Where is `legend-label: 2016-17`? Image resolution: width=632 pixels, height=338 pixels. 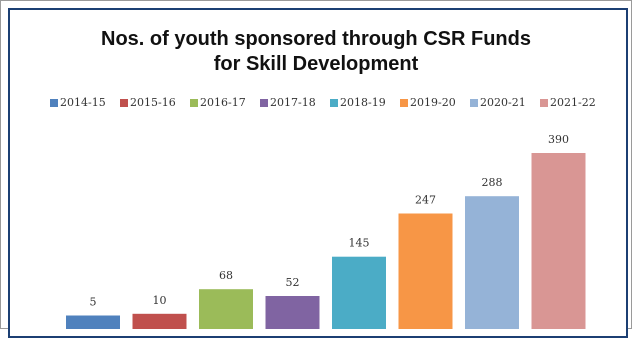
legend-label: 2016-17 is located at coordinates (223, 102).